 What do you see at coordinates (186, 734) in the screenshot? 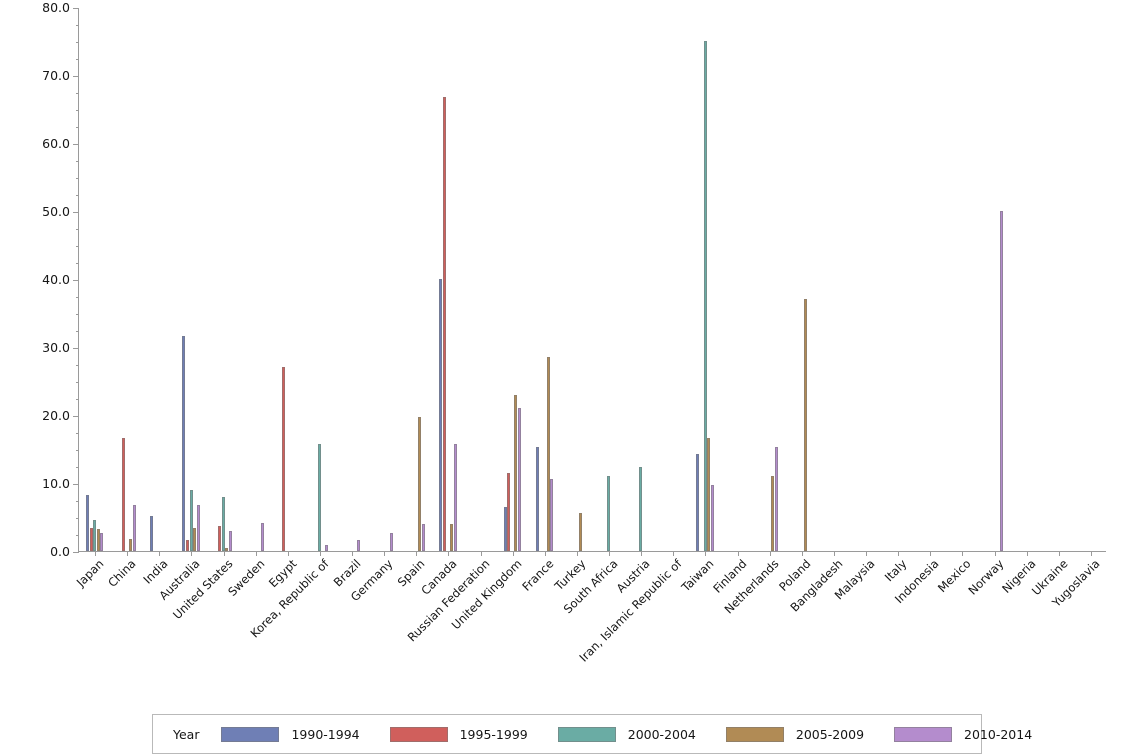
I see `legend-title: Year` at bounding box center [186, 734].